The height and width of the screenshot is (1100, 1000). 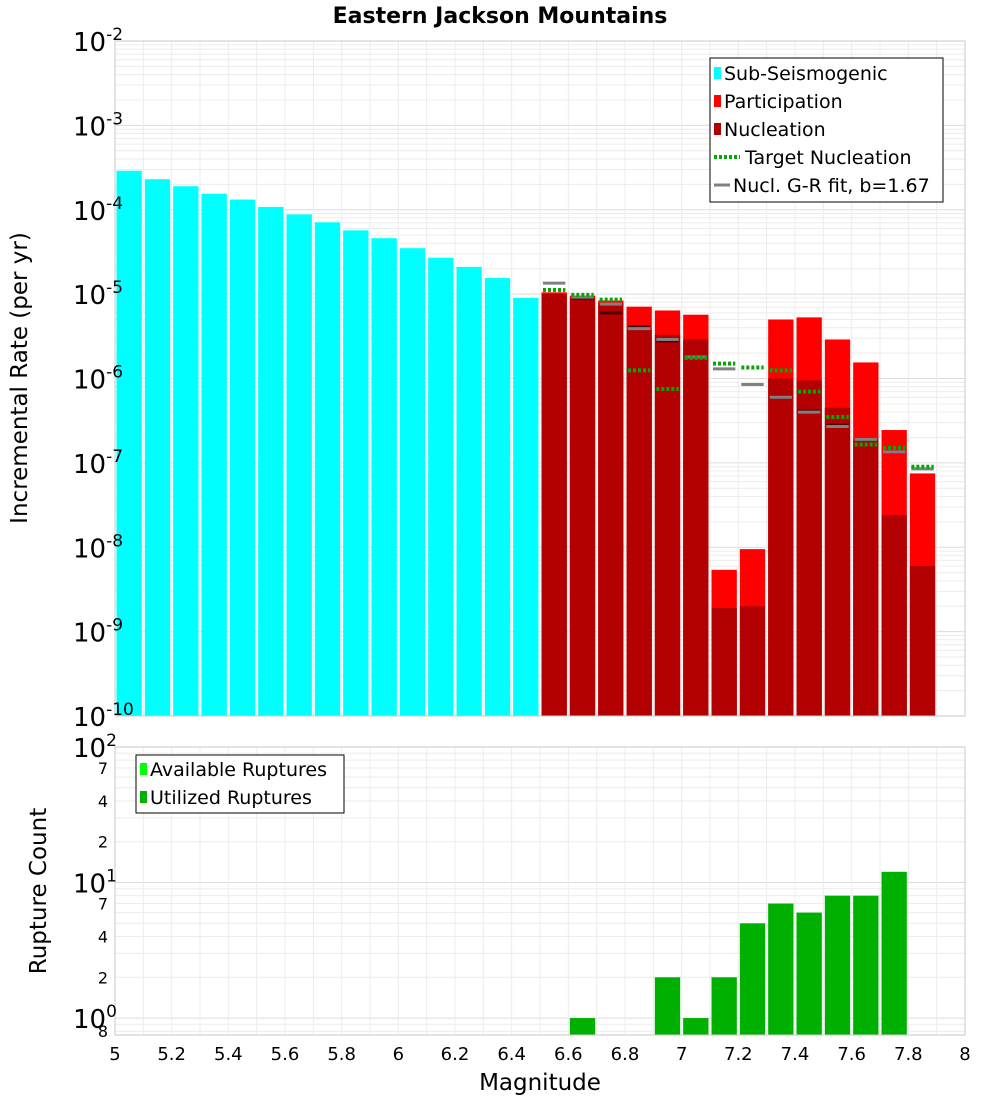 I want to click on top-legend-box, so click(x=826, y=130).